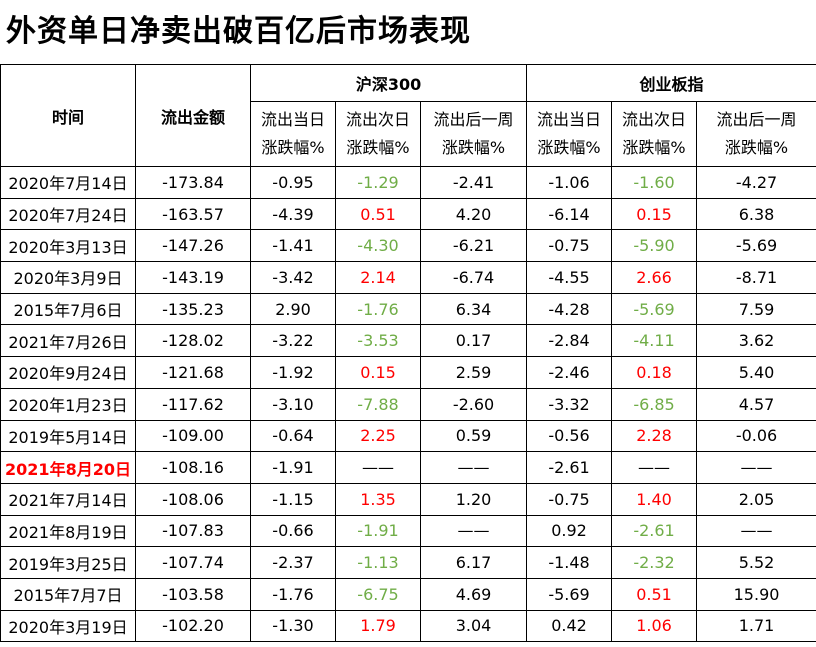 The image size is (816, 647). I want to click on chinext-next-day-cell: -5.69, so click(654, 309).